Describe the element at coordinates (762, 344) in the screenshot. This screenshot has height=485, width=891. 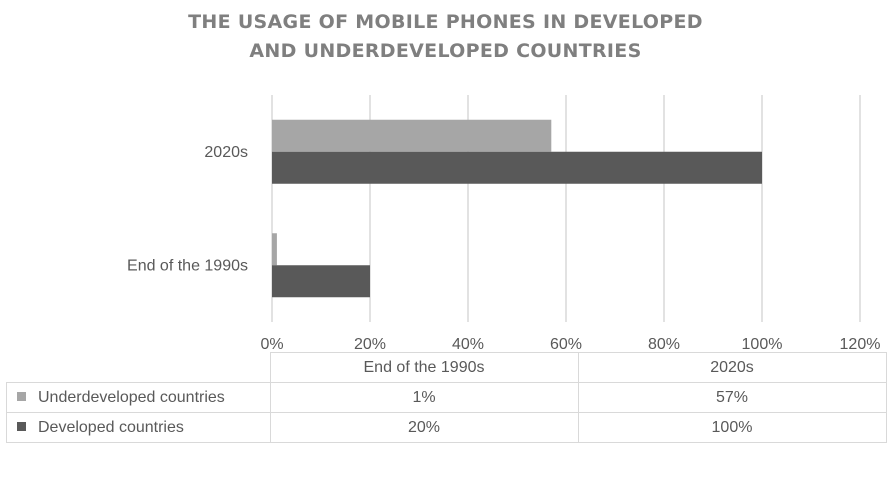
I see `x-tick-label: 100%` at that location.